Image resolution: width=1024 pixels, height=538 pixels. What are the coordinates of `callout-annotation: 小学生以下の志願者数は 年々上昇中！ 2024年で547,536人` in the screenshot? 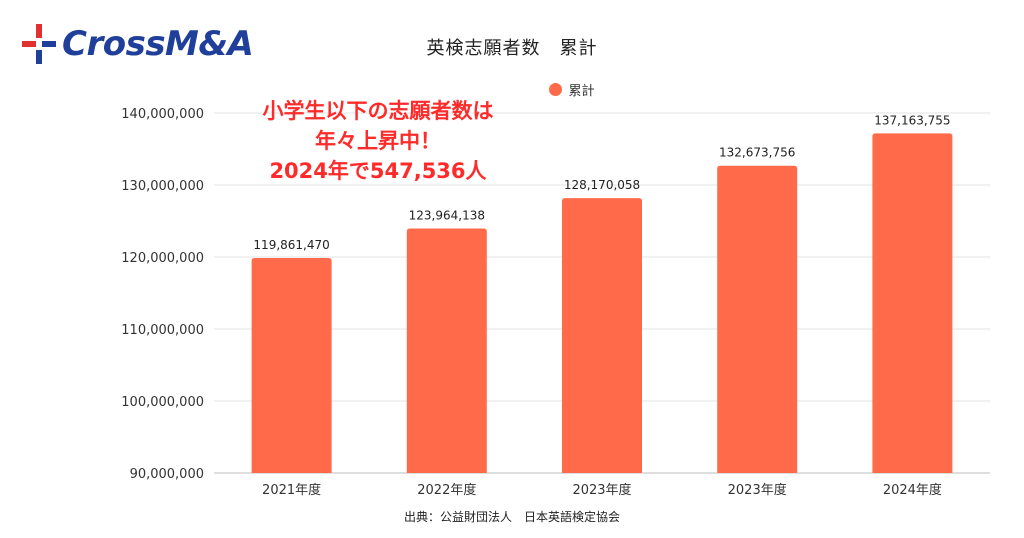 It's located at (378, 141).